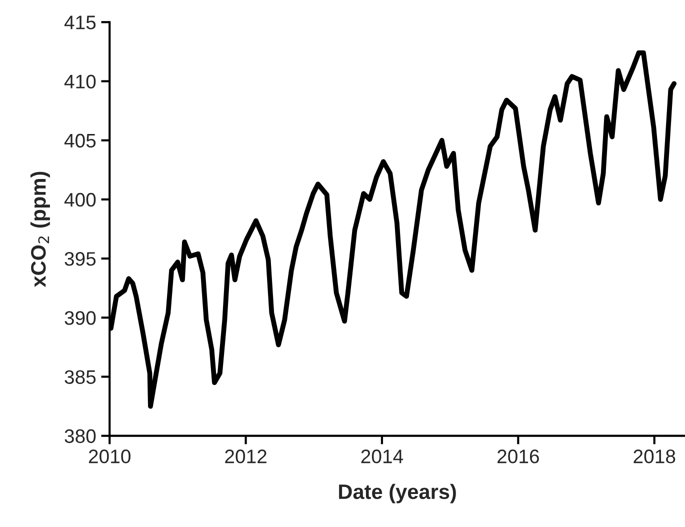 The width and height of the screenshot is (685, 527). I want to click on x-tick-label: 2018, so click(655, 457).